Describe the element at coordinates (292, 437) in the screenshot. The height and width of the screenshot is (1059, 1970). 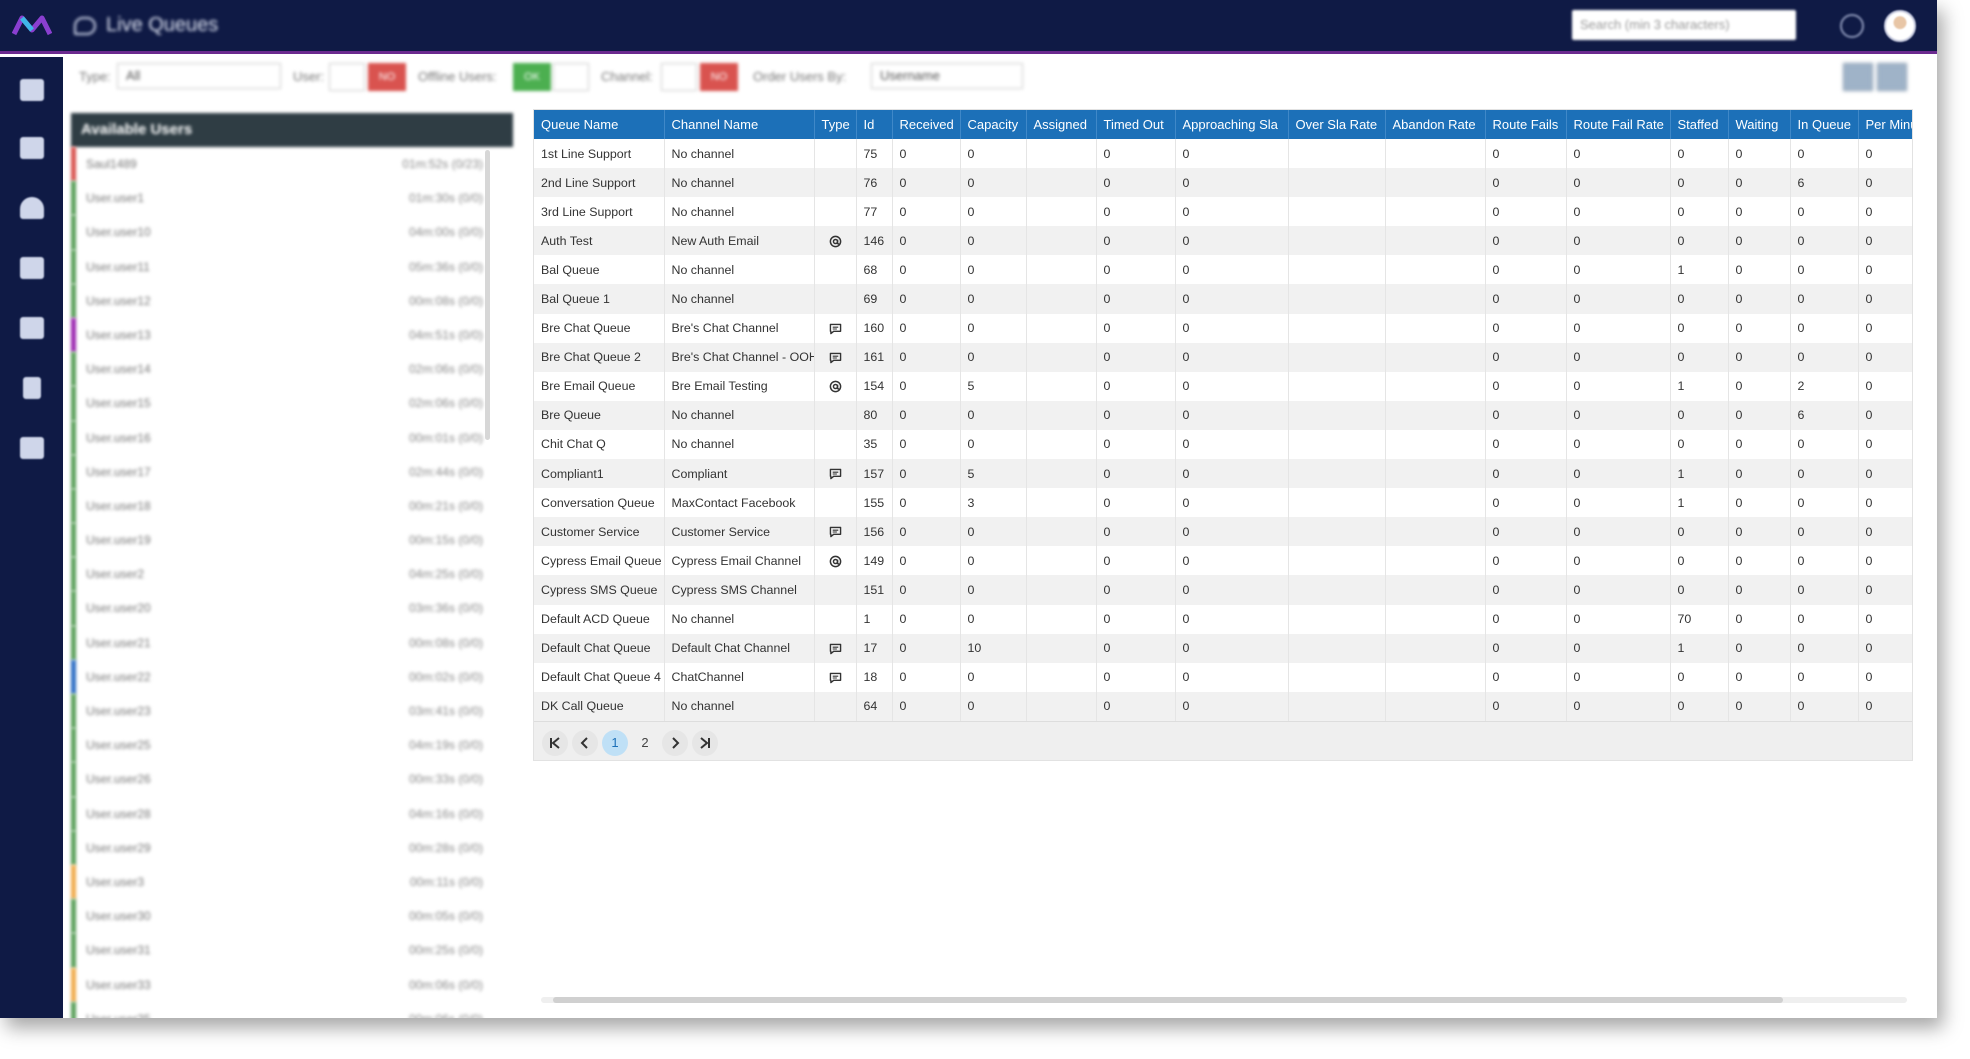
I see `user-list-item: User.user16 00m:01s (0/0)` at that location.